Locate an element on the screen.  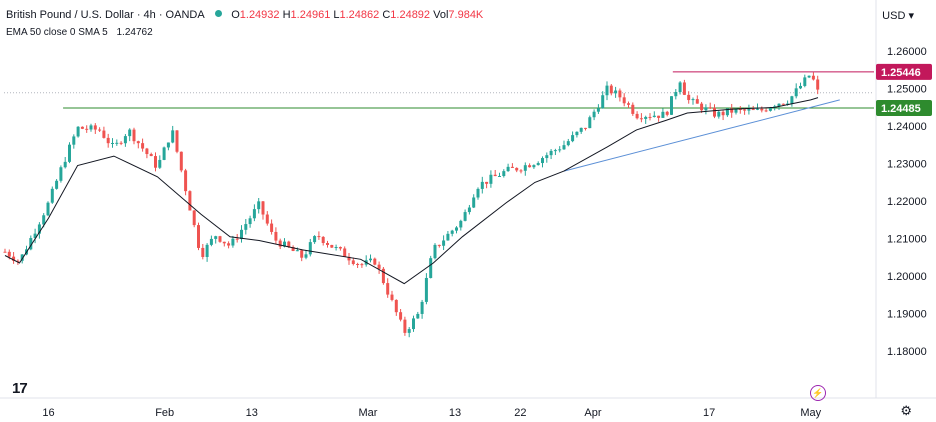
y-tick-label: 1.18000 is located at coordinates (907, 352).